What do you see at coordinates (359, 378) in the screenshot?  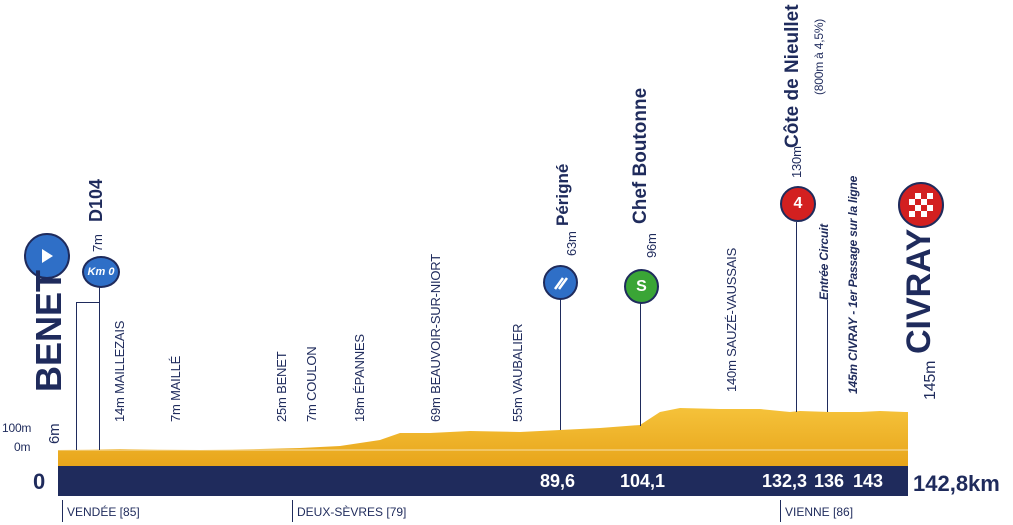 I see `place-epannes: 18m ÉPANNES` at bounding box center [359, 378].